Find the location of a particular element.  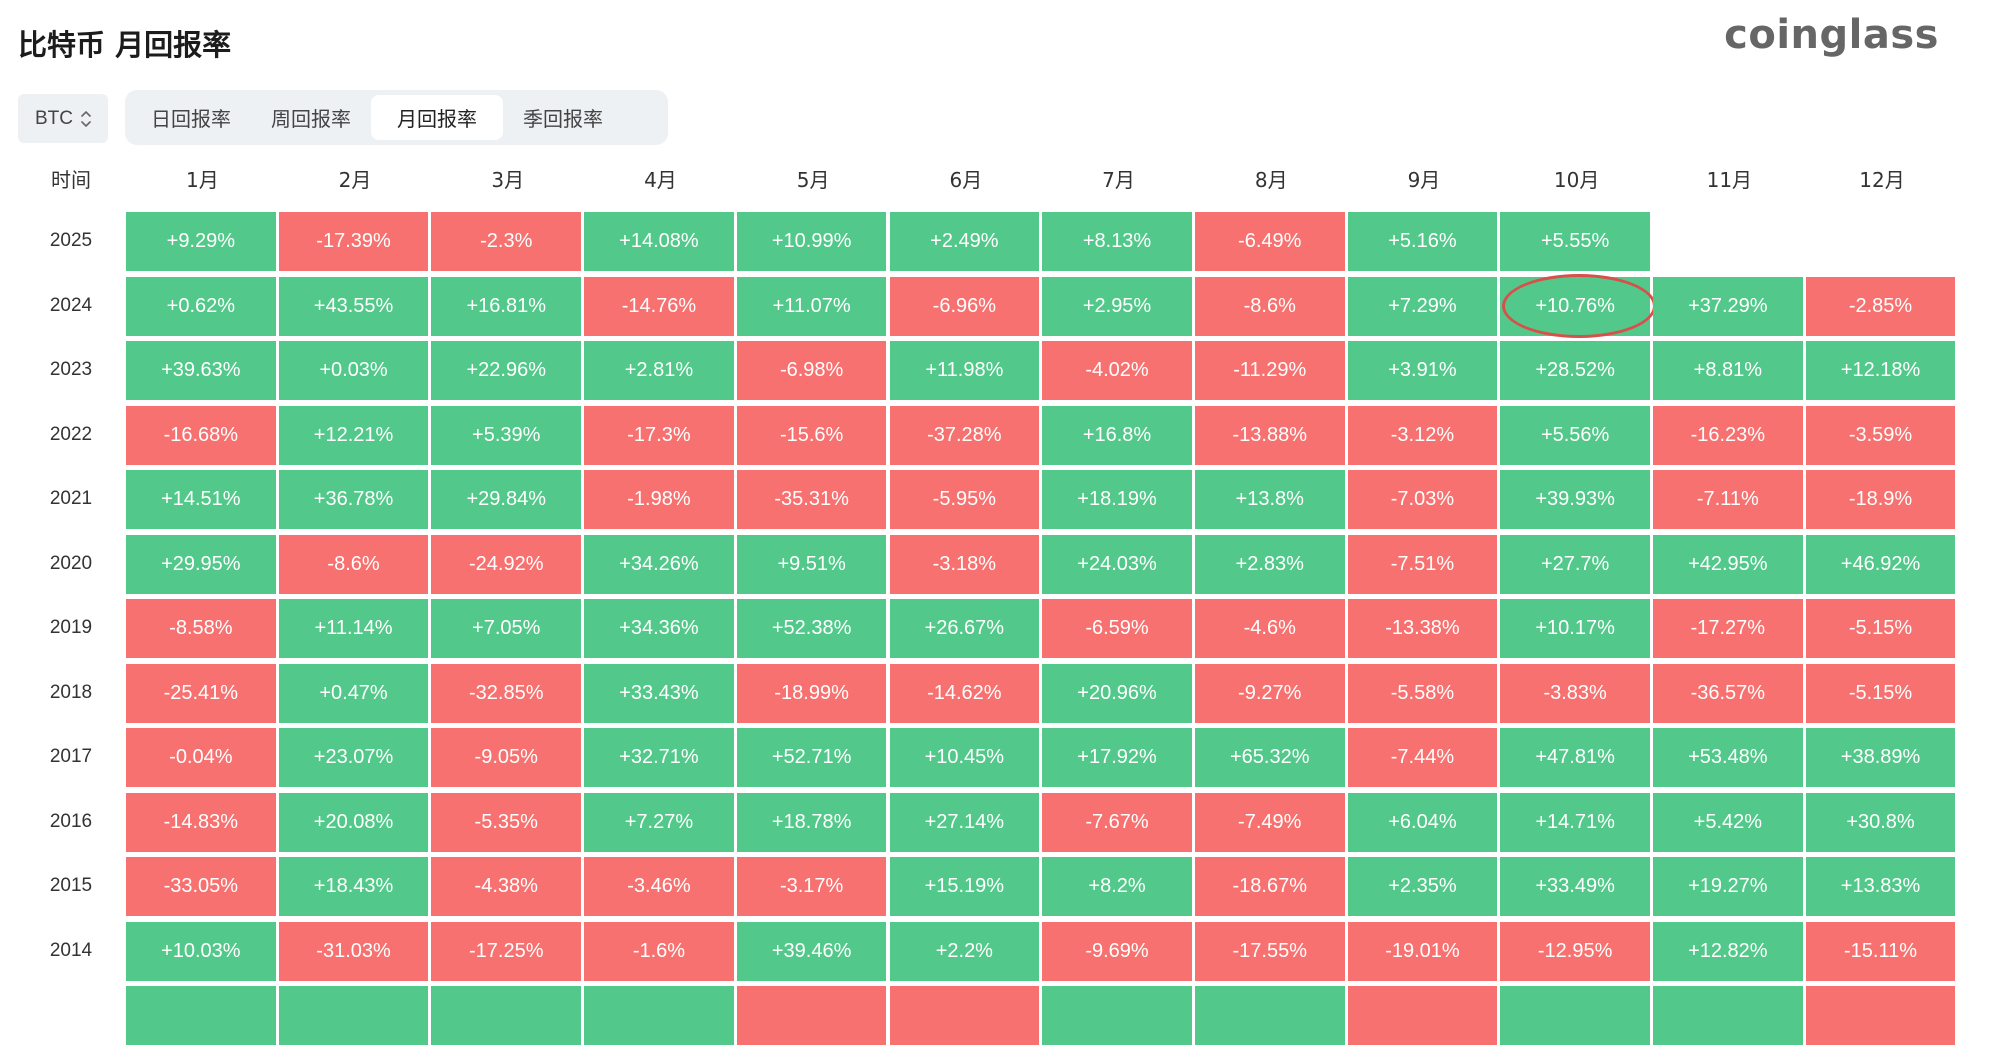

return-cell: +30.8% is located at coordinates (1880, 822).